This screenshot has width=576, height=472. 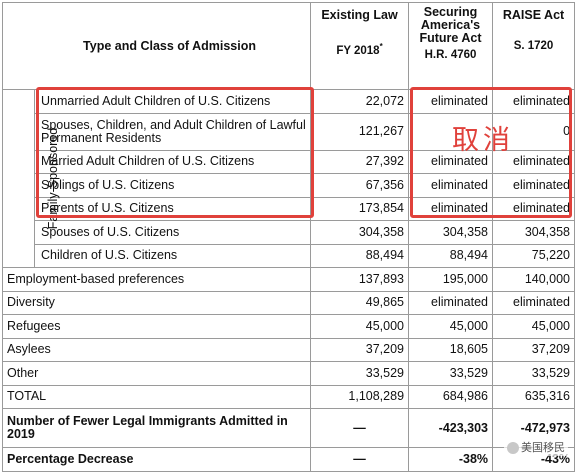 I want to click on cell-existing: 37,209, so click(x=360, y=349).